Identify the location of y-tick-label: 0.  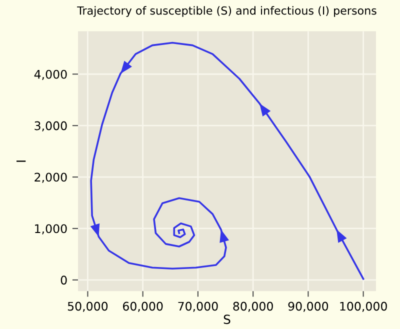
(63, 280).